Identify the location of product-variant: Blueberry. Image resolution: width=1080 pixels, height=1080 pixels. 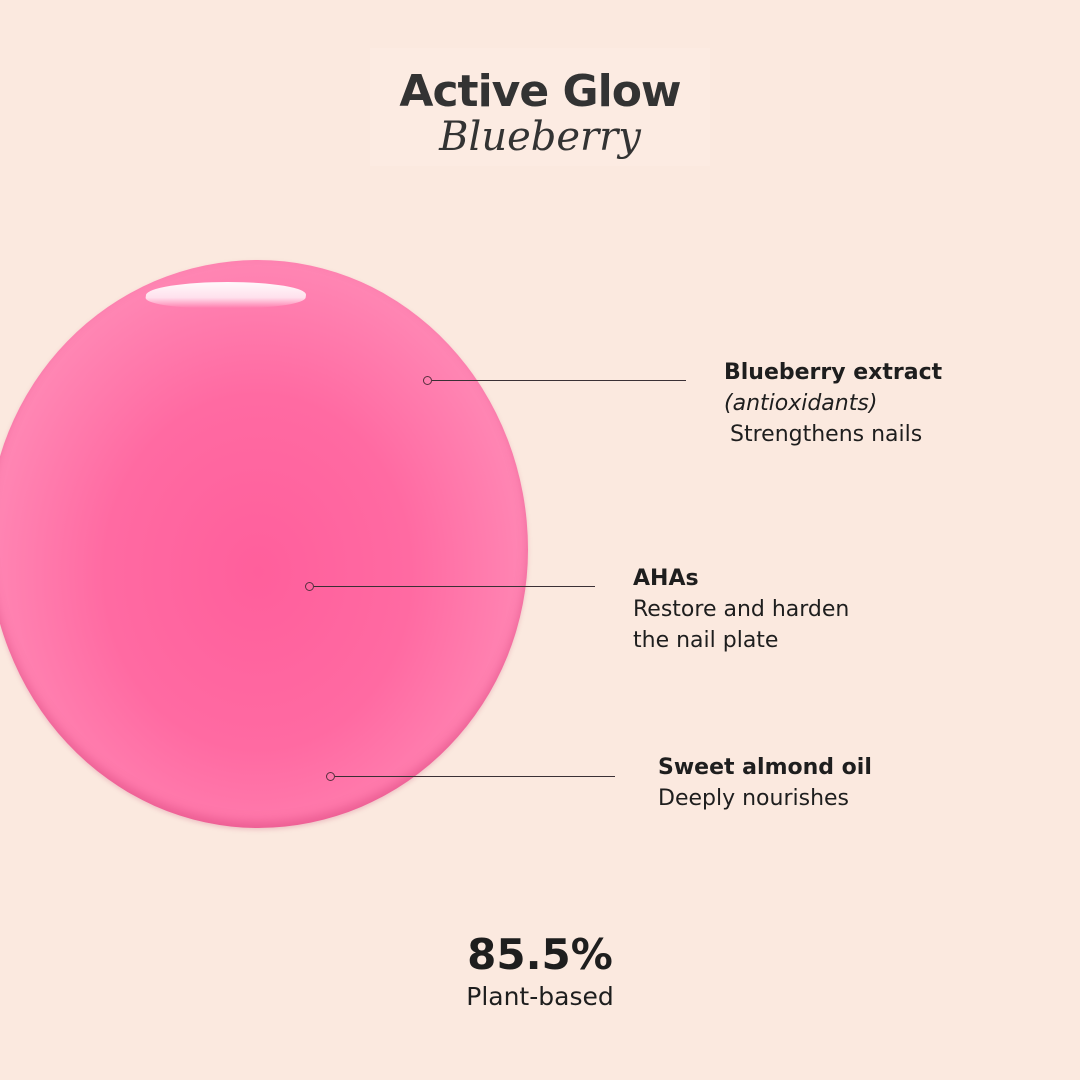
(540, 137).